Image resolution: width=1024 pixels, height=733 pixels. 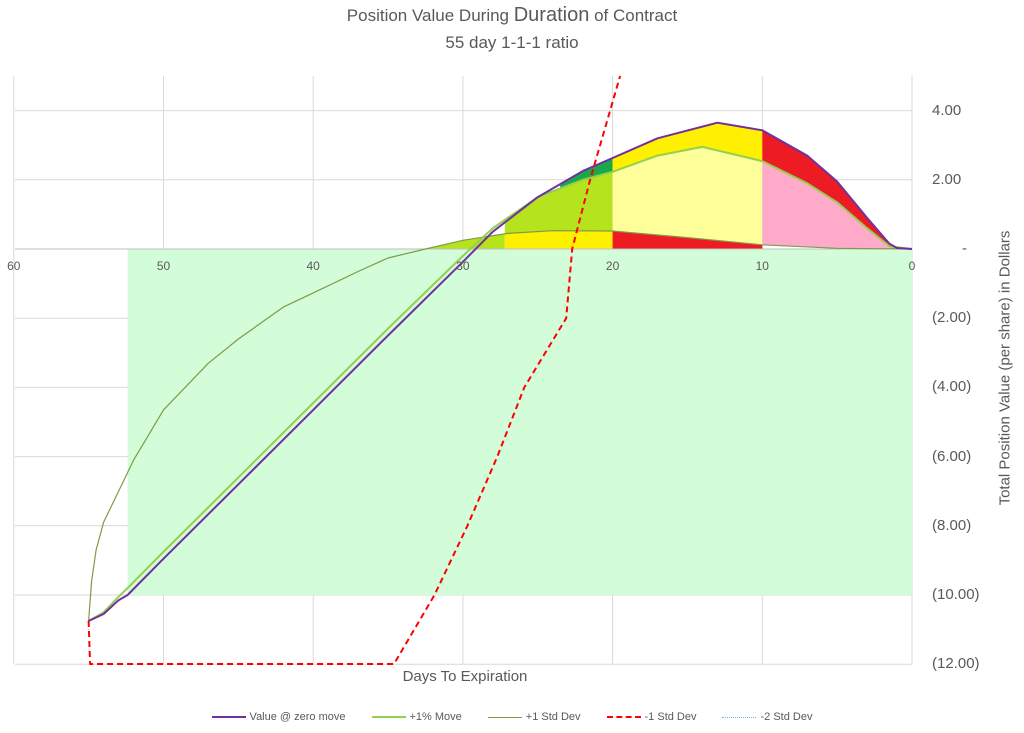 I want to click on x-tick-label: 20, so click(x=612, y=266).